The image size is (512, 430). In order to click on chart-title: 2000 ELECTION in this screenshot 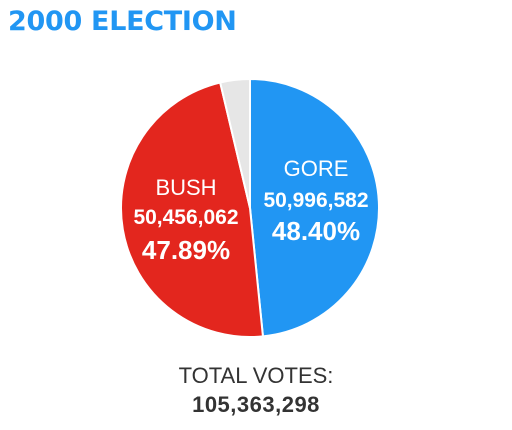, I will do `click(122, 21)`.